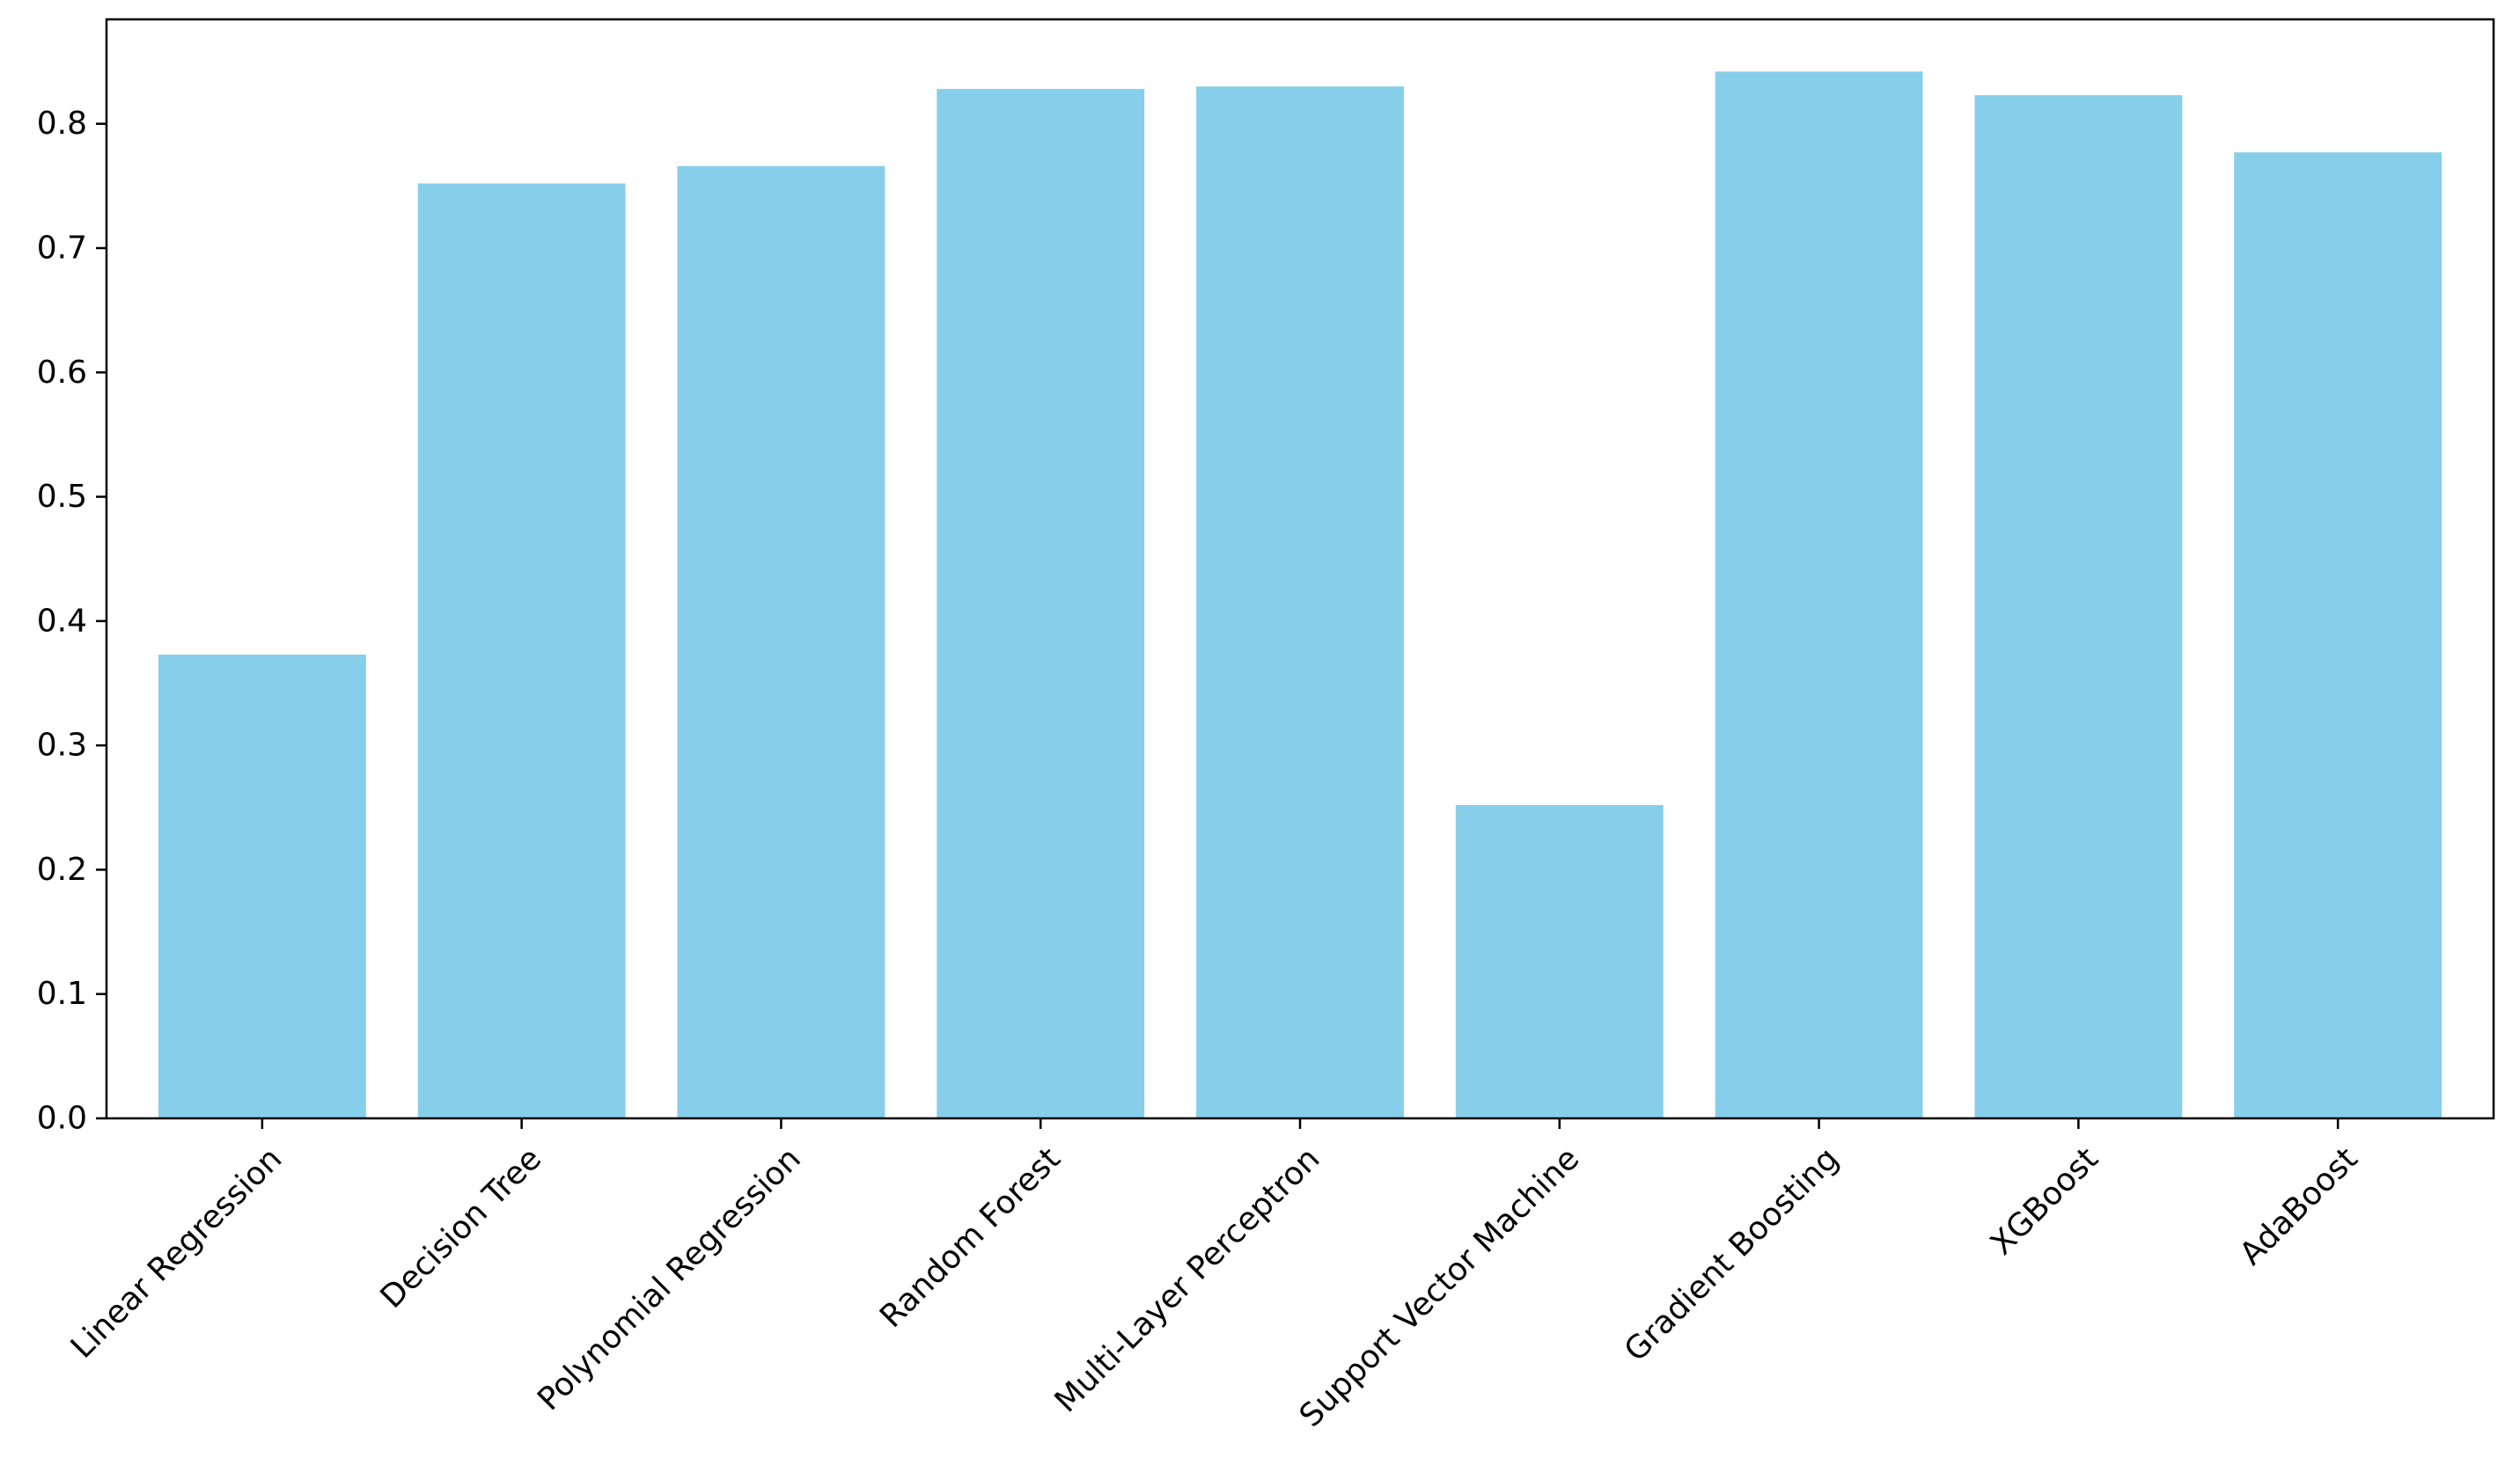  Describe the element at coordinates (2044, 1201) in the screenshot. I see `x-tick-label: XGBoost` at that location.